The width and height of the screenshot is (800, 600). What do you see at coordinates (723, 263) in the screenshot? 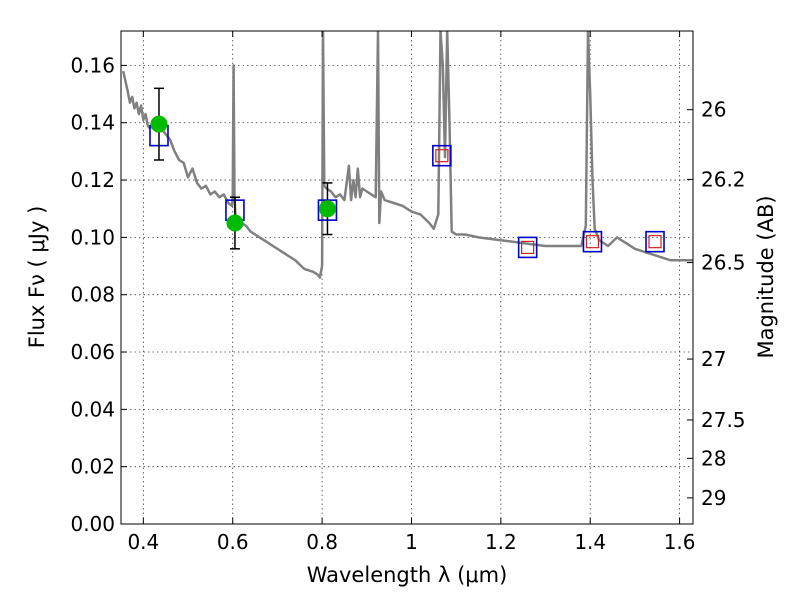
I see `mag-tick-label: 26.5` at bounding box center [723, 263].